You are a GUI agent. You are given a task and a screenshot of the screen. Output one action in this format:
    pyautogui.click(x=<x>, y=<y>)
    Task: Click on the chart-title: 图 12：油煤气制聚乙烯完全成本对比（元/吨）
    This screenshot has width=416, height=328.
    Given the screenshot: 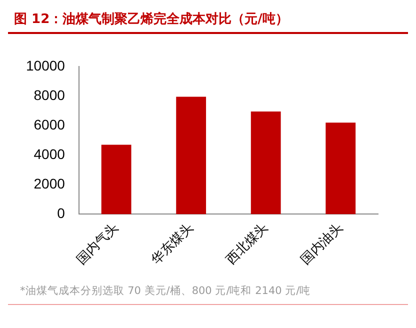 What is the action you would take?
    pyautogui.click(x=208, y=21)
    